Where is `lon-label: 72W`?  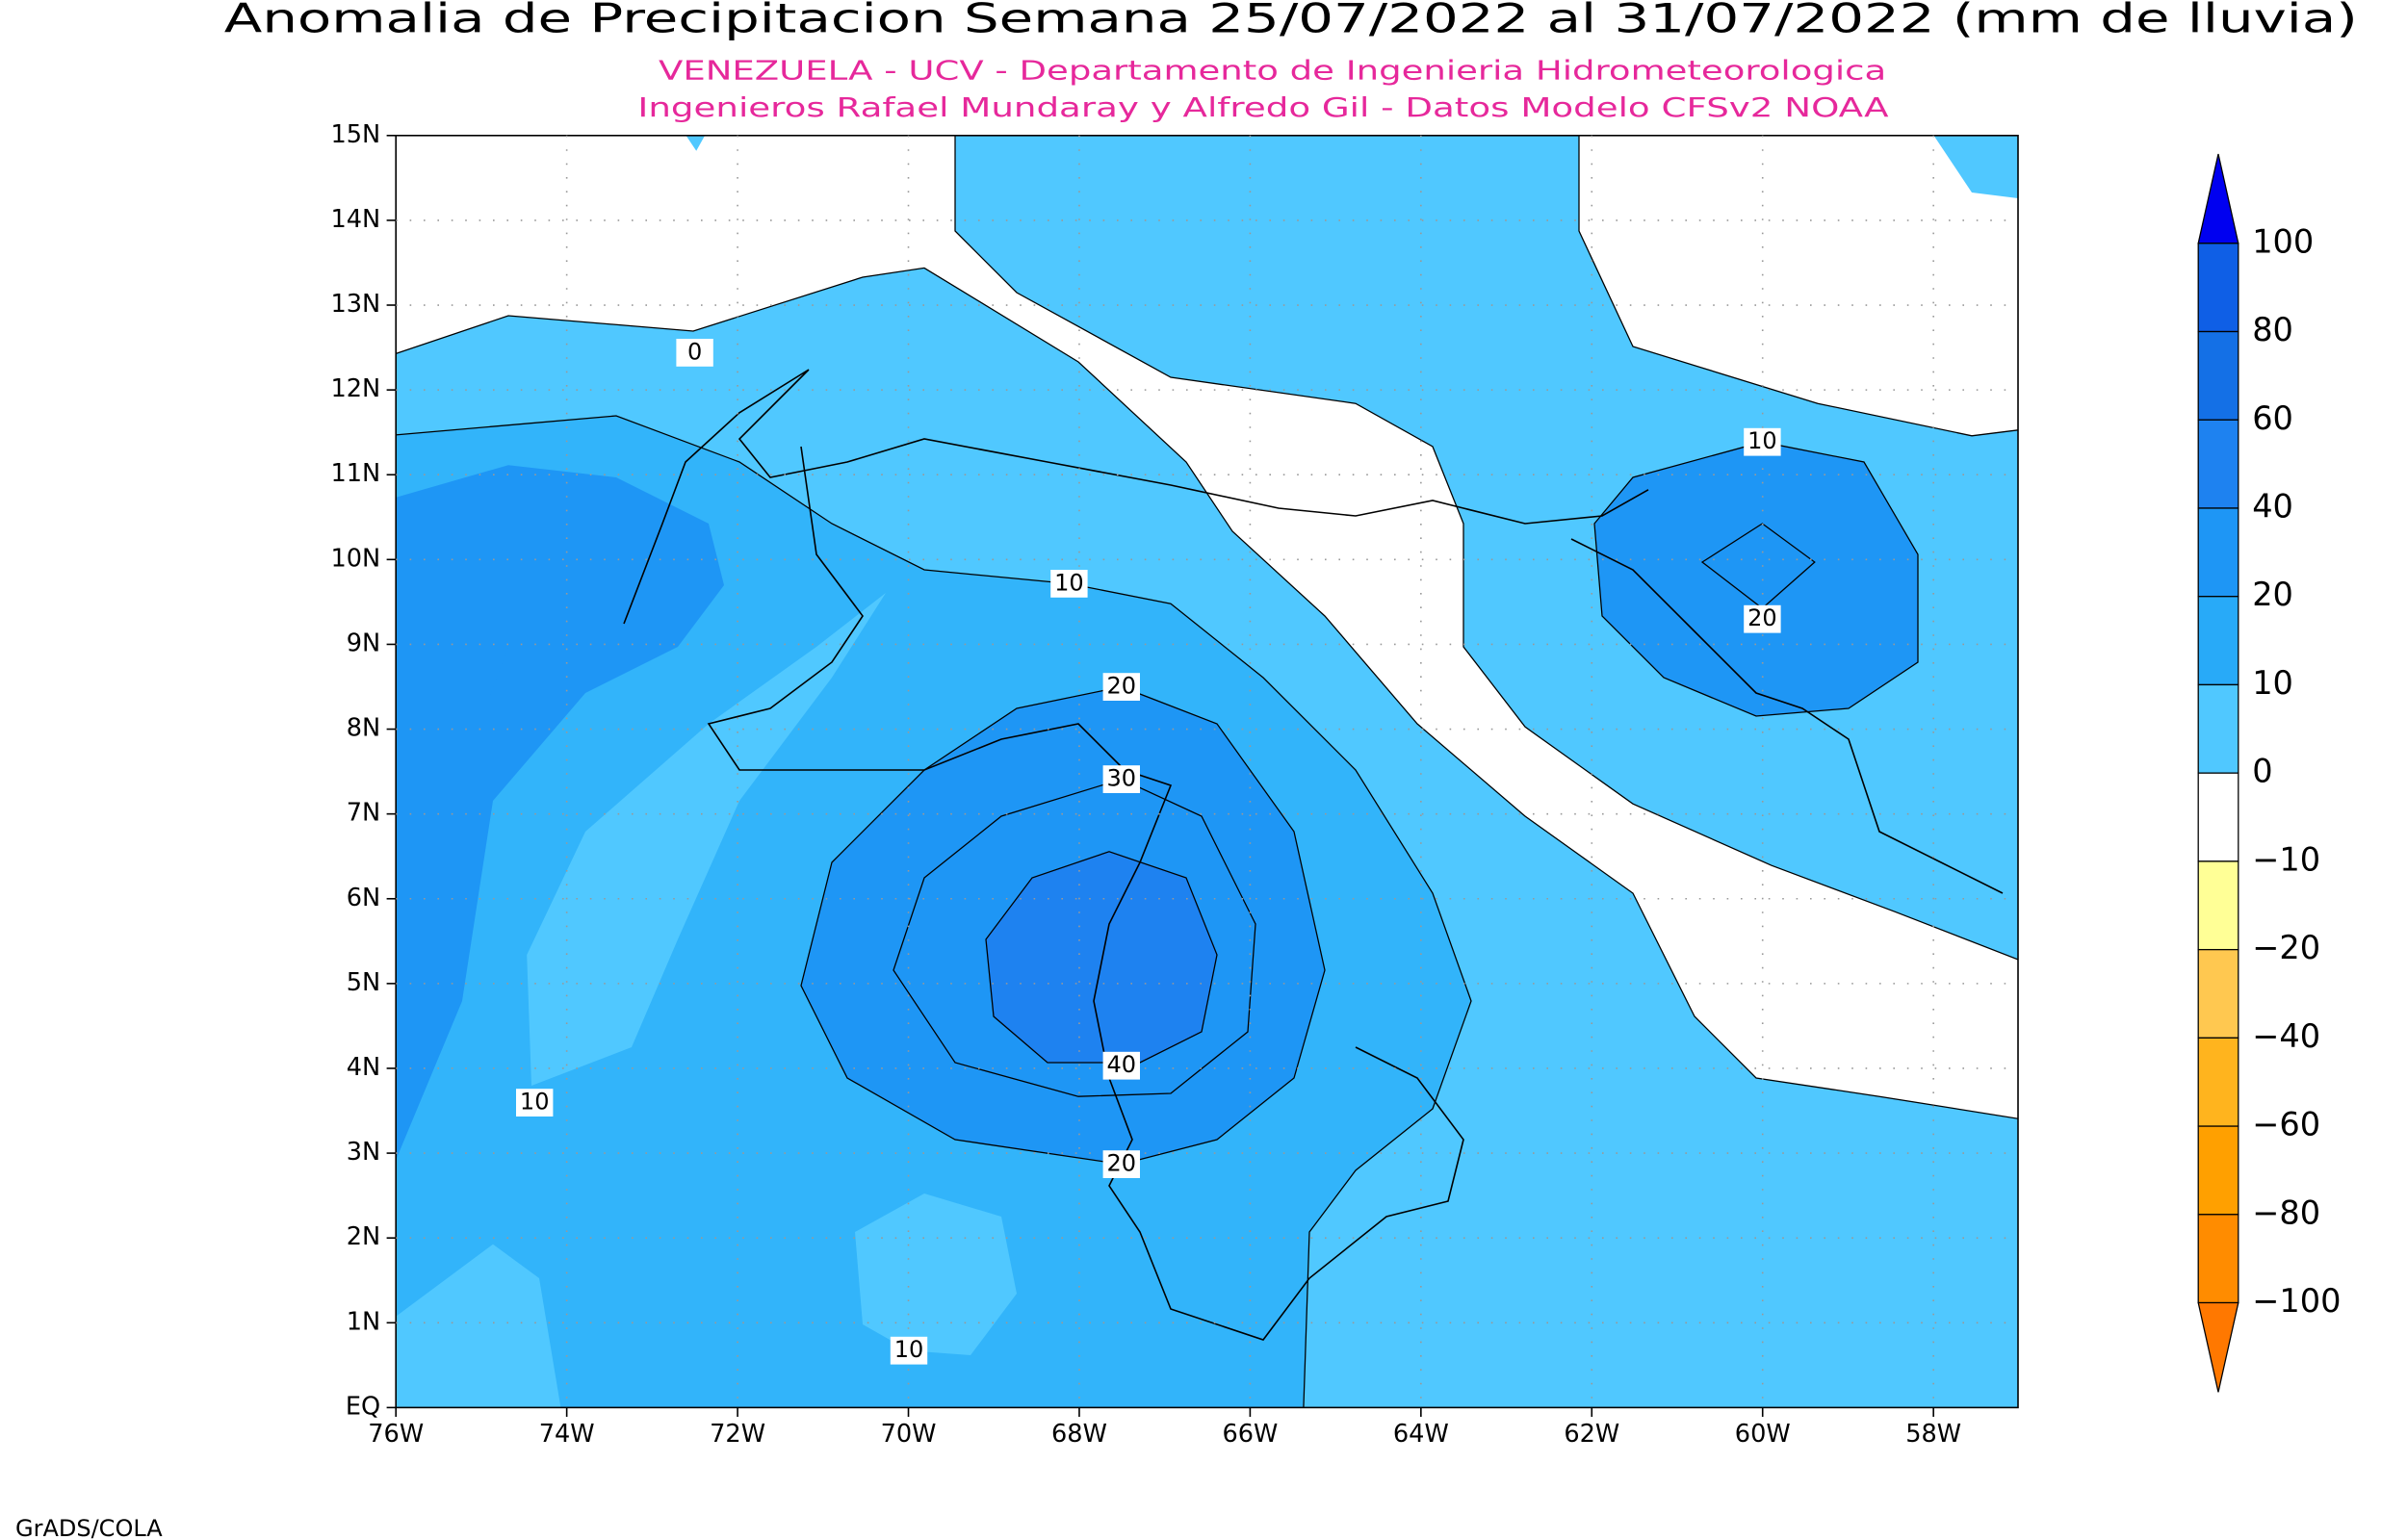
lon-label: 72W is located at coordinates (737, 1434).